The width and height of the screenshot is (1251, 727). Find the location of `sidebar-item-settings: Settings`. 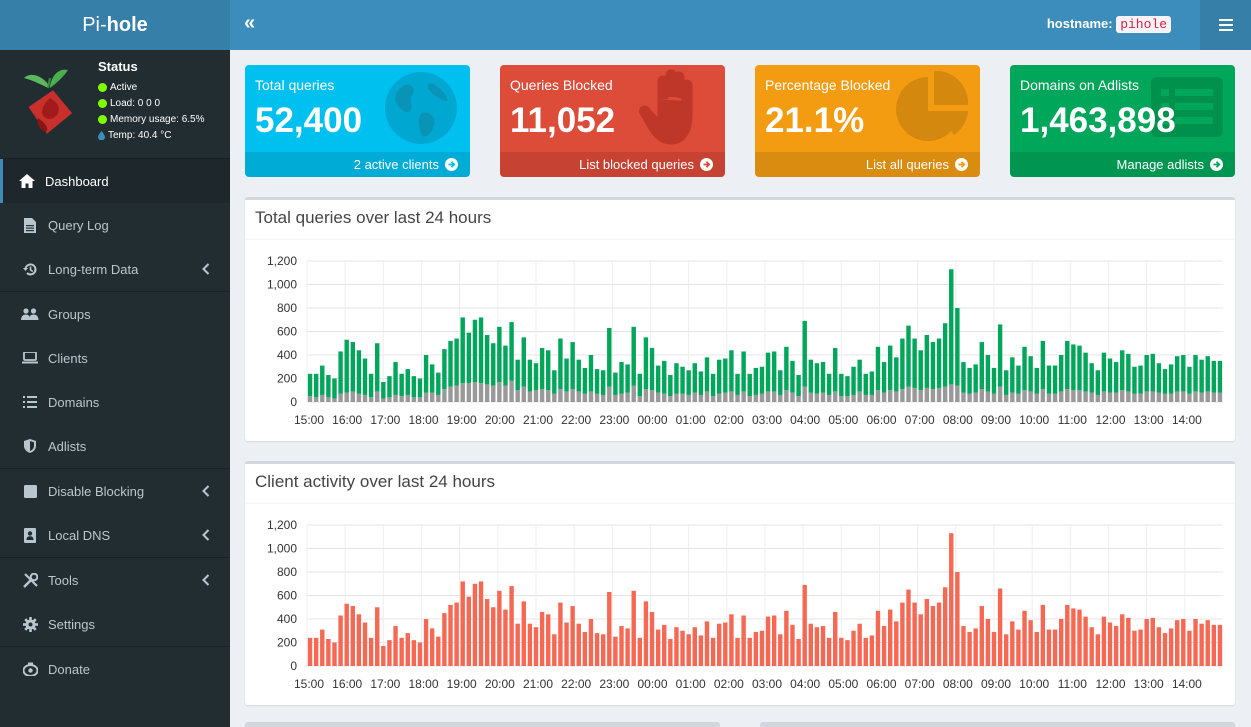

sidebar-item-settings: Settings is located at coordinates (115, 624).